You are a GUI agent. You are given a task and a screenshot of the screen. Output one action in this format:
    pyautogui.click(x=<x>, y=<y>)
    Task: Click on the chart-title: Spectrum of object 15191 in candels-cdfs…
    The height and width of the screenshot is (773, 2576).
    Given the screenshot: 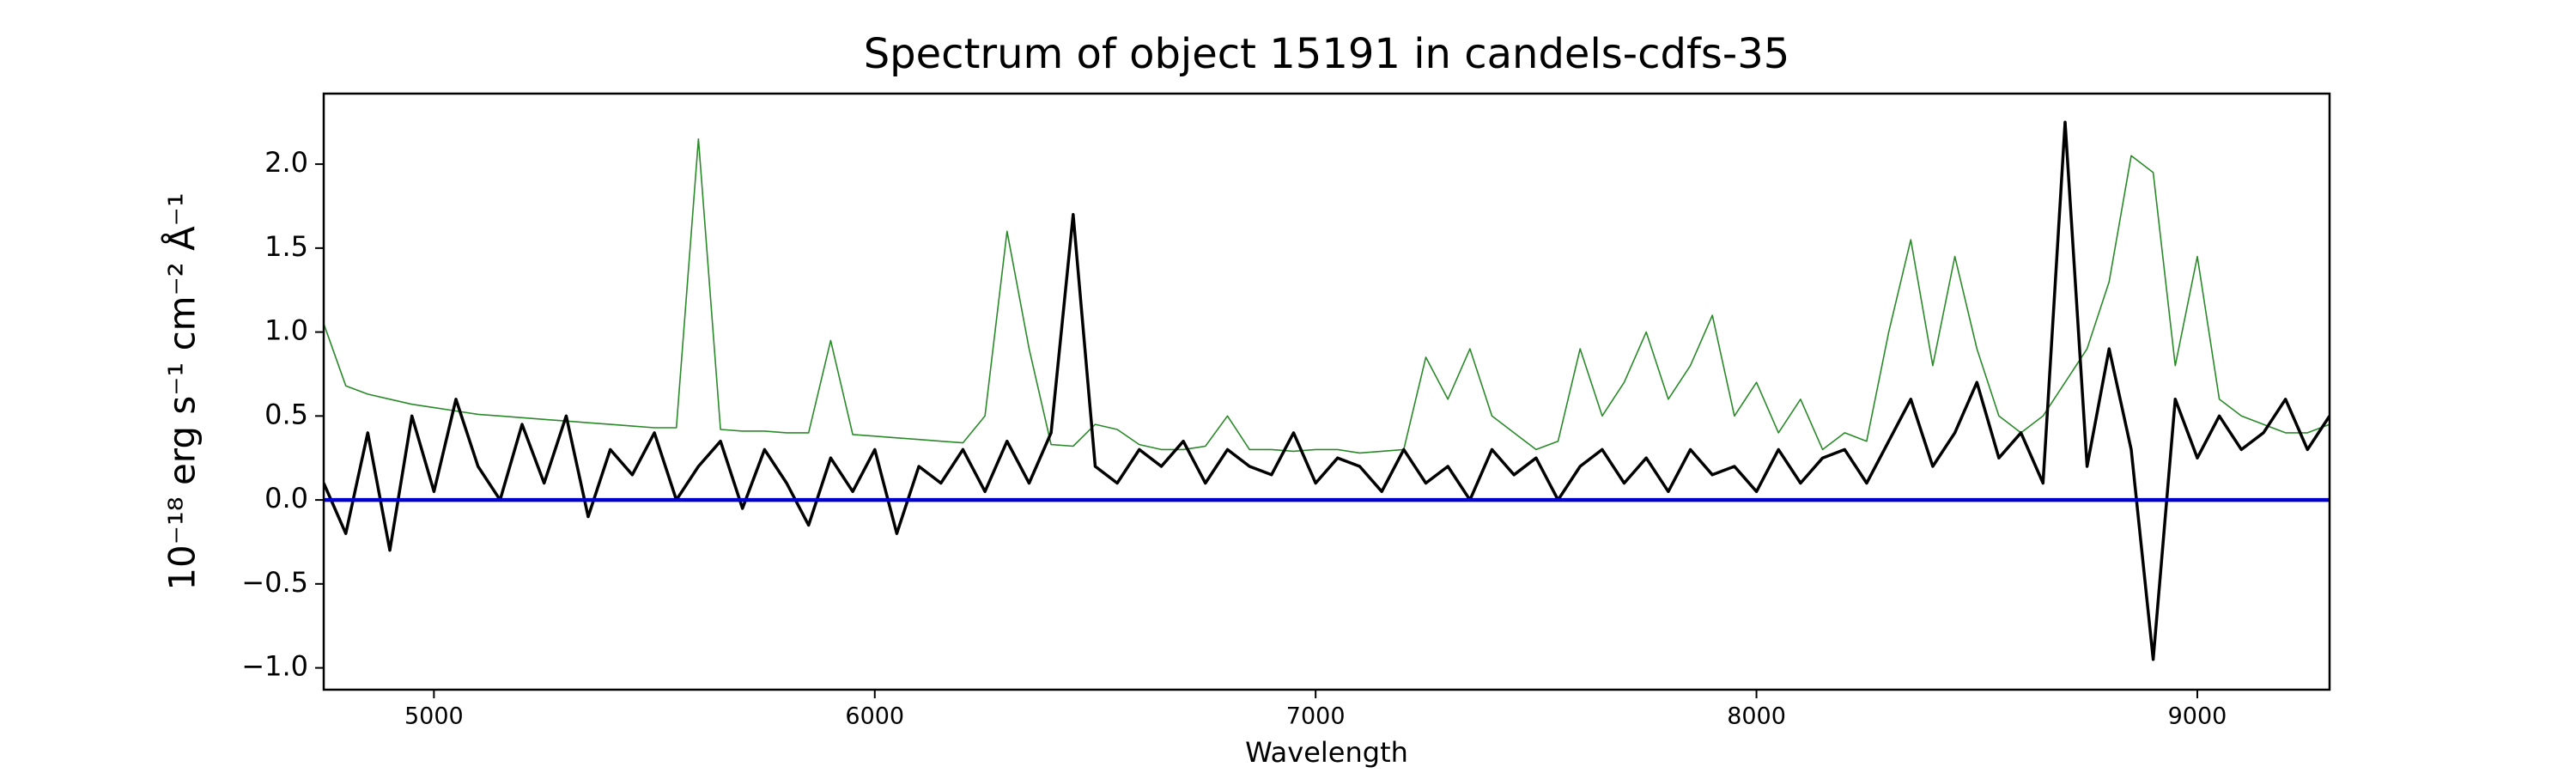 What is the action you would take?
    pyautogui.click(x=1327, y=54)
    